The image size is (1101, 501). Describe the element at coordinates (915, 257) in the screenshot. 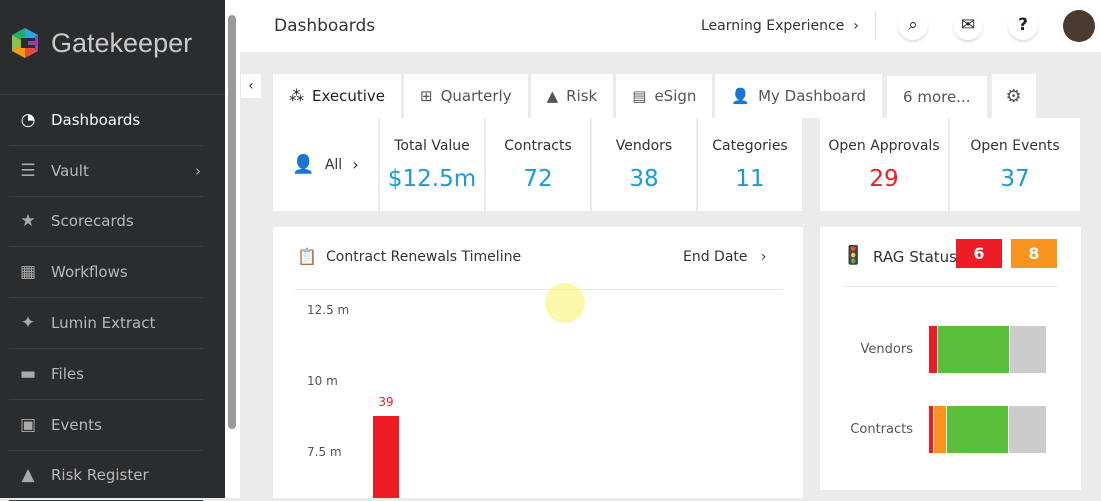

I see `rag-title: RAG Status` at that location.